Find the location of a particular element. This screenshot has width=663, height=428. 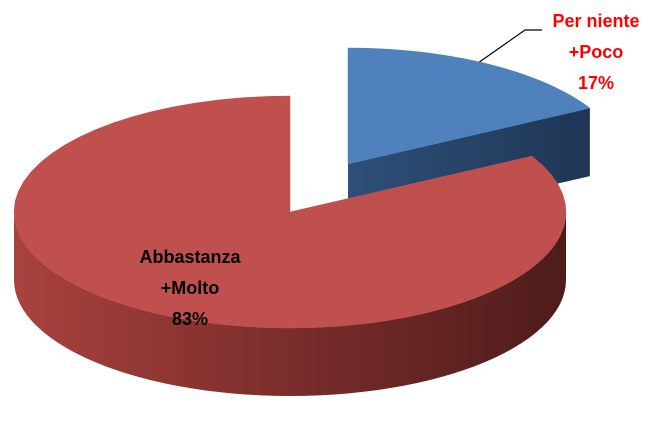

slice-label: Per niente +Poco 17% is located at coordinates (596, 52).